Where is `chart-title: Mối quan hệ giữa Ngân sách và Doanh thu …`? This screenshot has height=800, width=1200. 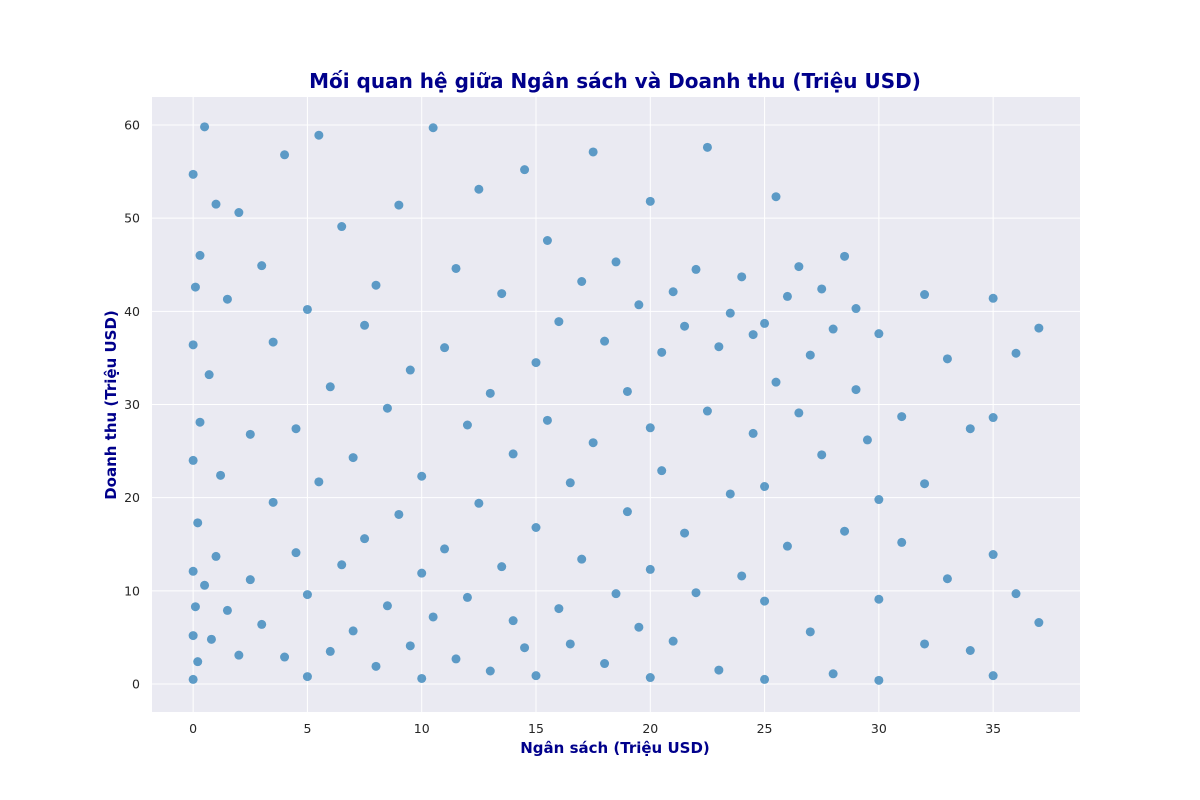 chart-title: Mối quan hệ giữa Ngân sách và Doanh thu … is located at coordinates (615, 81).